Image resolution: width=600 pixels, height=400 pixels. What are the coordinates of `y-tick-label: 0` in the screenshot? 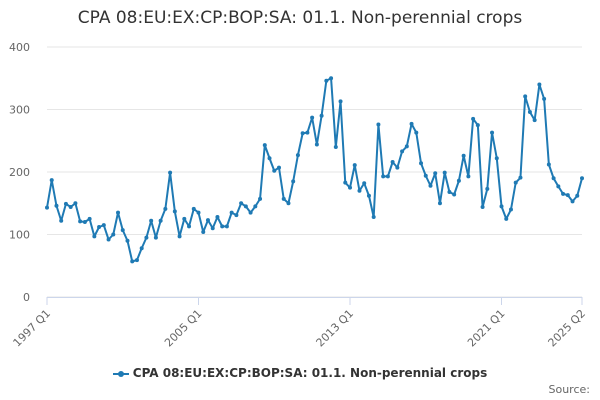 It's located at (26, 297).